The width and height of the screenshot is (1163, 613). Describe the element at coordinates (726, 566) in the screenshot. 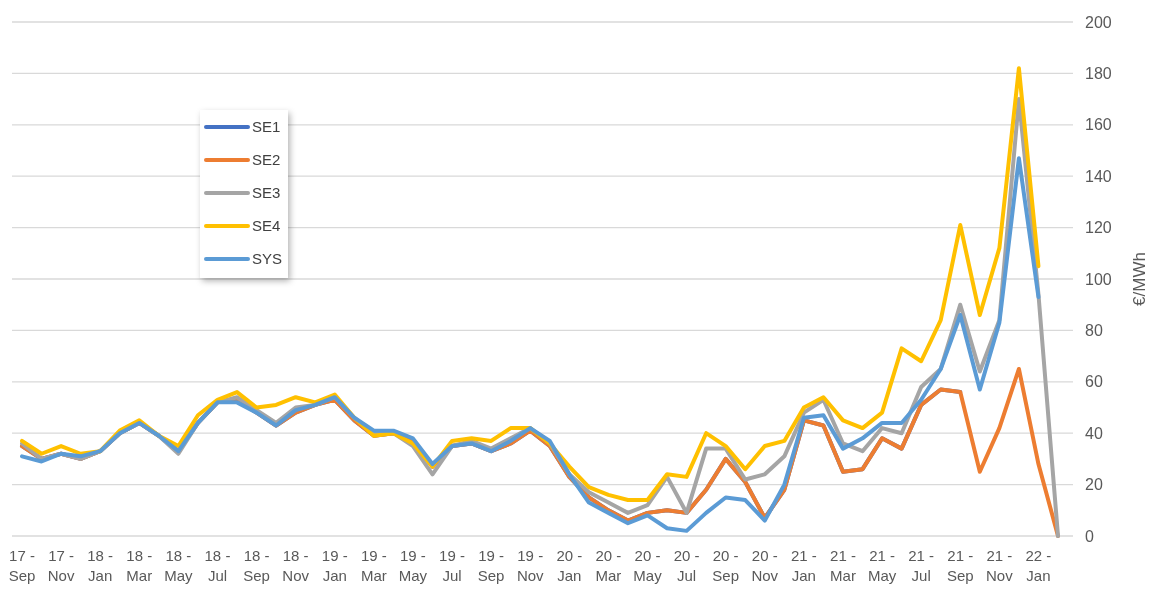

I see `x-tick-label: 20 - Sep` at that location.